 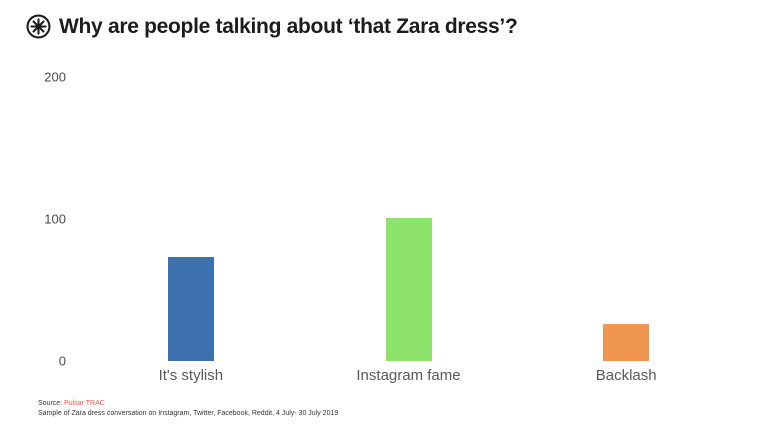 I want to click on x-axis-label-instagram-fame: Instagram fame, so click(x=408, y=375).